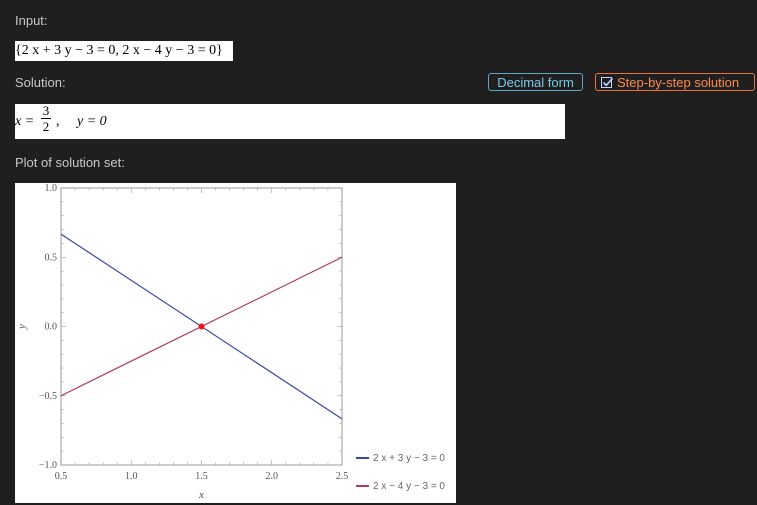 The width and height of the screenshot is (757, 505). What do you see at coordinates (678, 82) in the screenshot?
I see `step-by-step-label: Step-by-step solution` at bounding box center [678, 82].